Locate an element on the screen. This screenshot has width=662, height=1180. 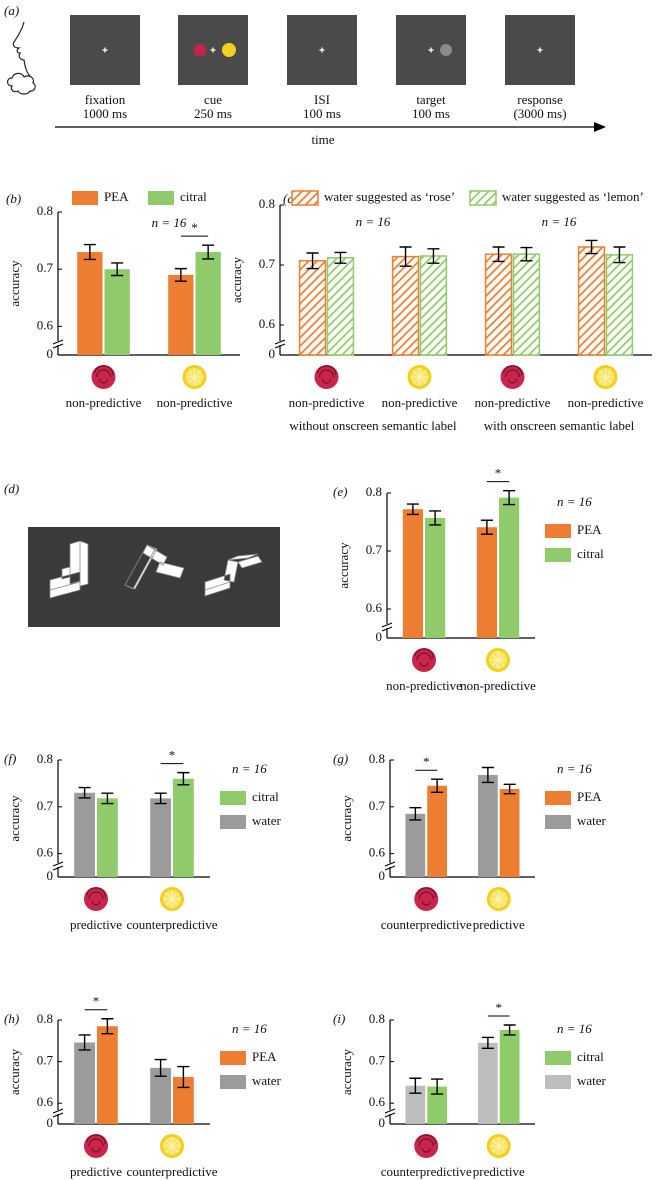
panel-label: (b) is located at coordinates (13, 198).